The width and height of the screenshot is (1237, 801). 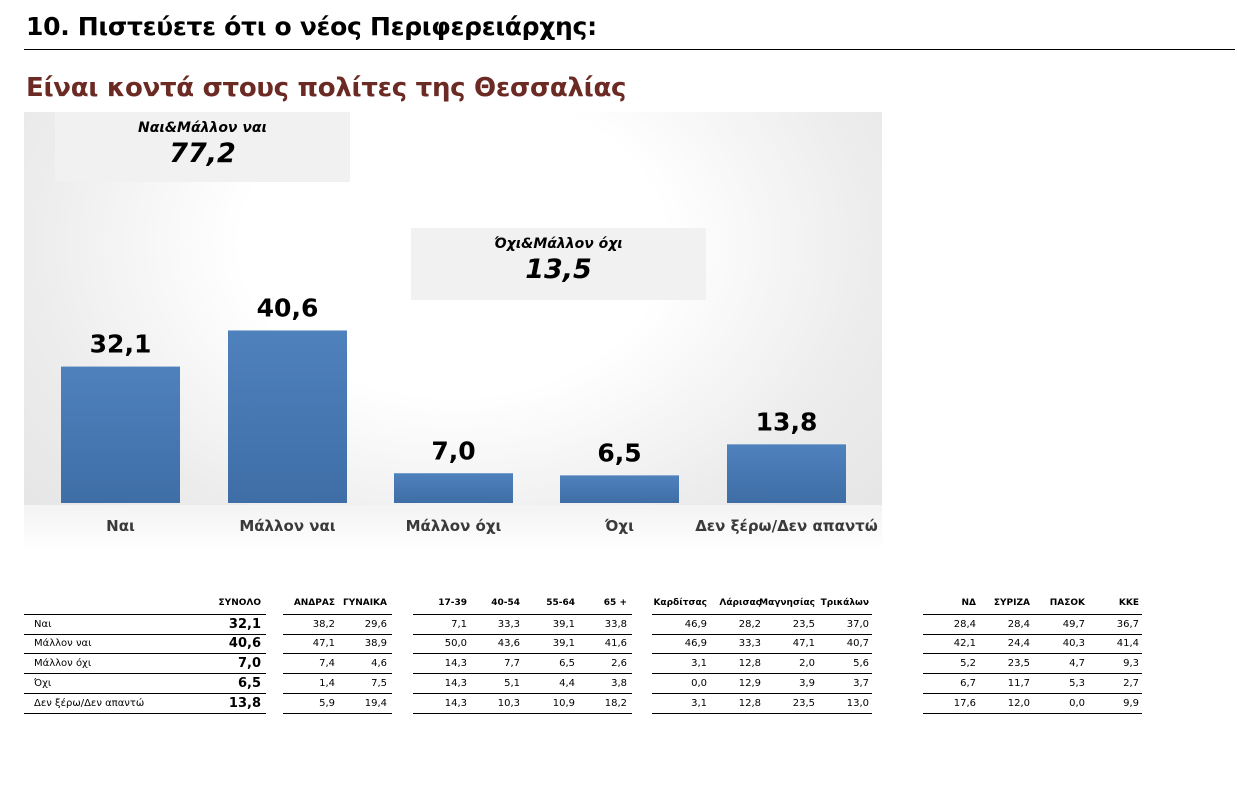 I want to click on table-cell: 9,3, so click(x=1131, y=663).